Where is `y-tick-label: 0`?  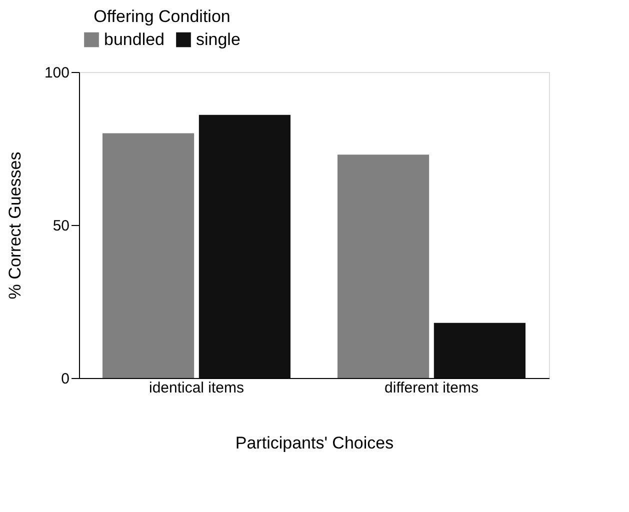 y-tick-label: 0 is located at coordinates (65, 379).